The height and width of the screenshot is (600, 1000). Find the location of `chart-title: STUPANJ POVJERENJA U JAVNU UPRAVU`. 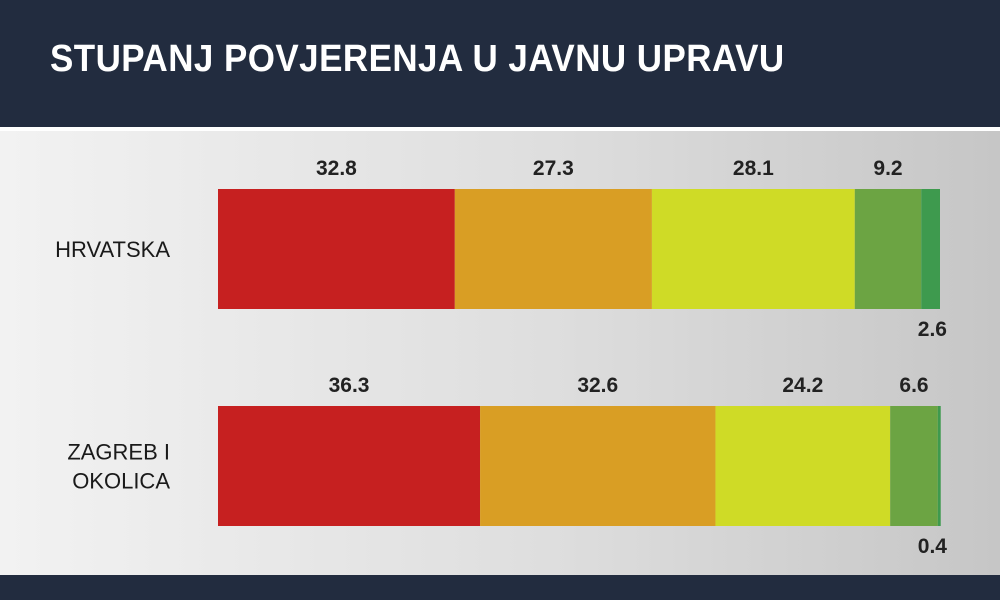

chart-title: STUPANJ POVJERENJA U JAVNU UPRAVU is located at coordinates (417, 59).